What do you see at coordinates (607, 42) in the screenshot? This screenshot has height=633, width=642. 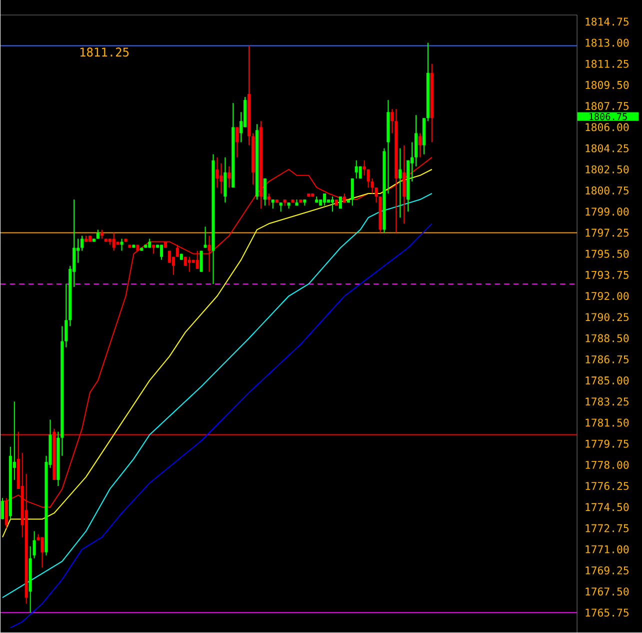 I see `y-tick-label: 1813.00` at bounding box center [607, 42].